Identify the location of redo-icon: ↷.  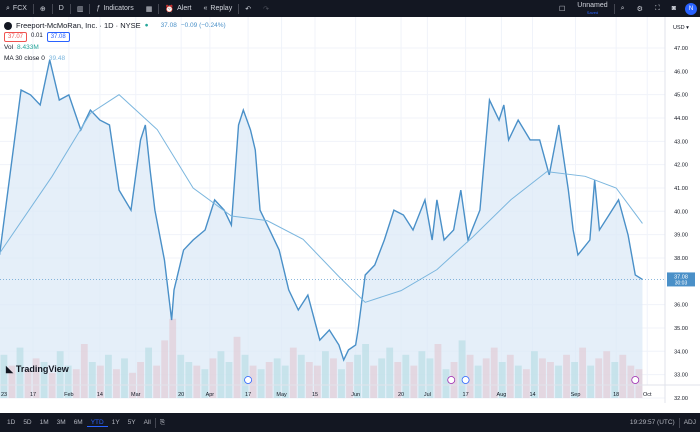
(266, 9).